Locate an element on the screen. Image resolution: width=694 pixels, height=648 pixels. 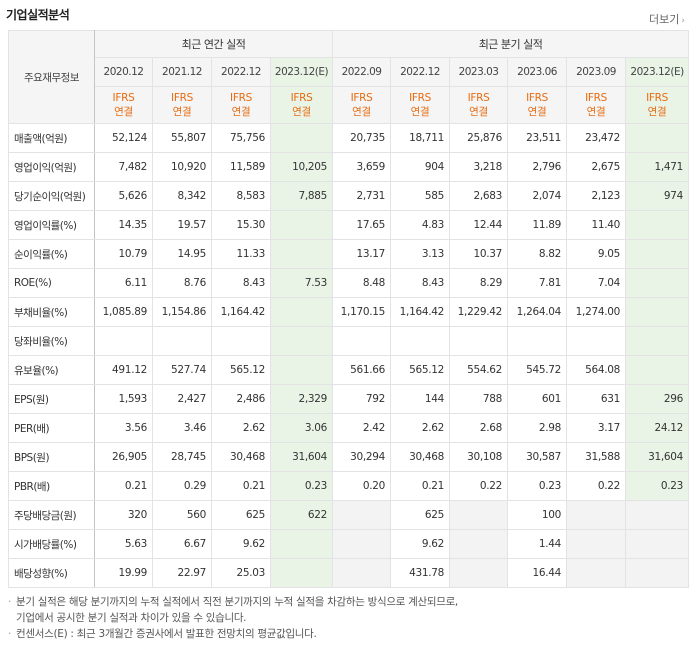
table-cell: 1.44 is located at coordinates (537, 544).